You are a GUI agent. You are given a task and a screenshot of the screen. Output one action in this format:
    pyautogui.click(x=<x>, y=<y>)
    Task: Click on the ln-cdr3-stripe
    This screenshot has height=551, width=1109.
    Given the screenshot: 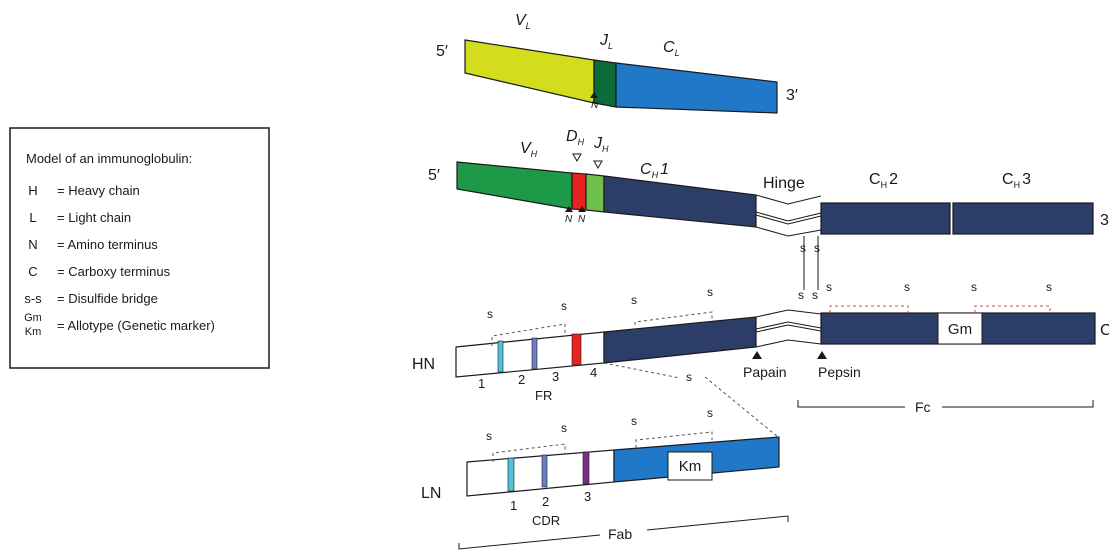 What is the action you would take?
    pyautogui.click(x=586, y=468)
    